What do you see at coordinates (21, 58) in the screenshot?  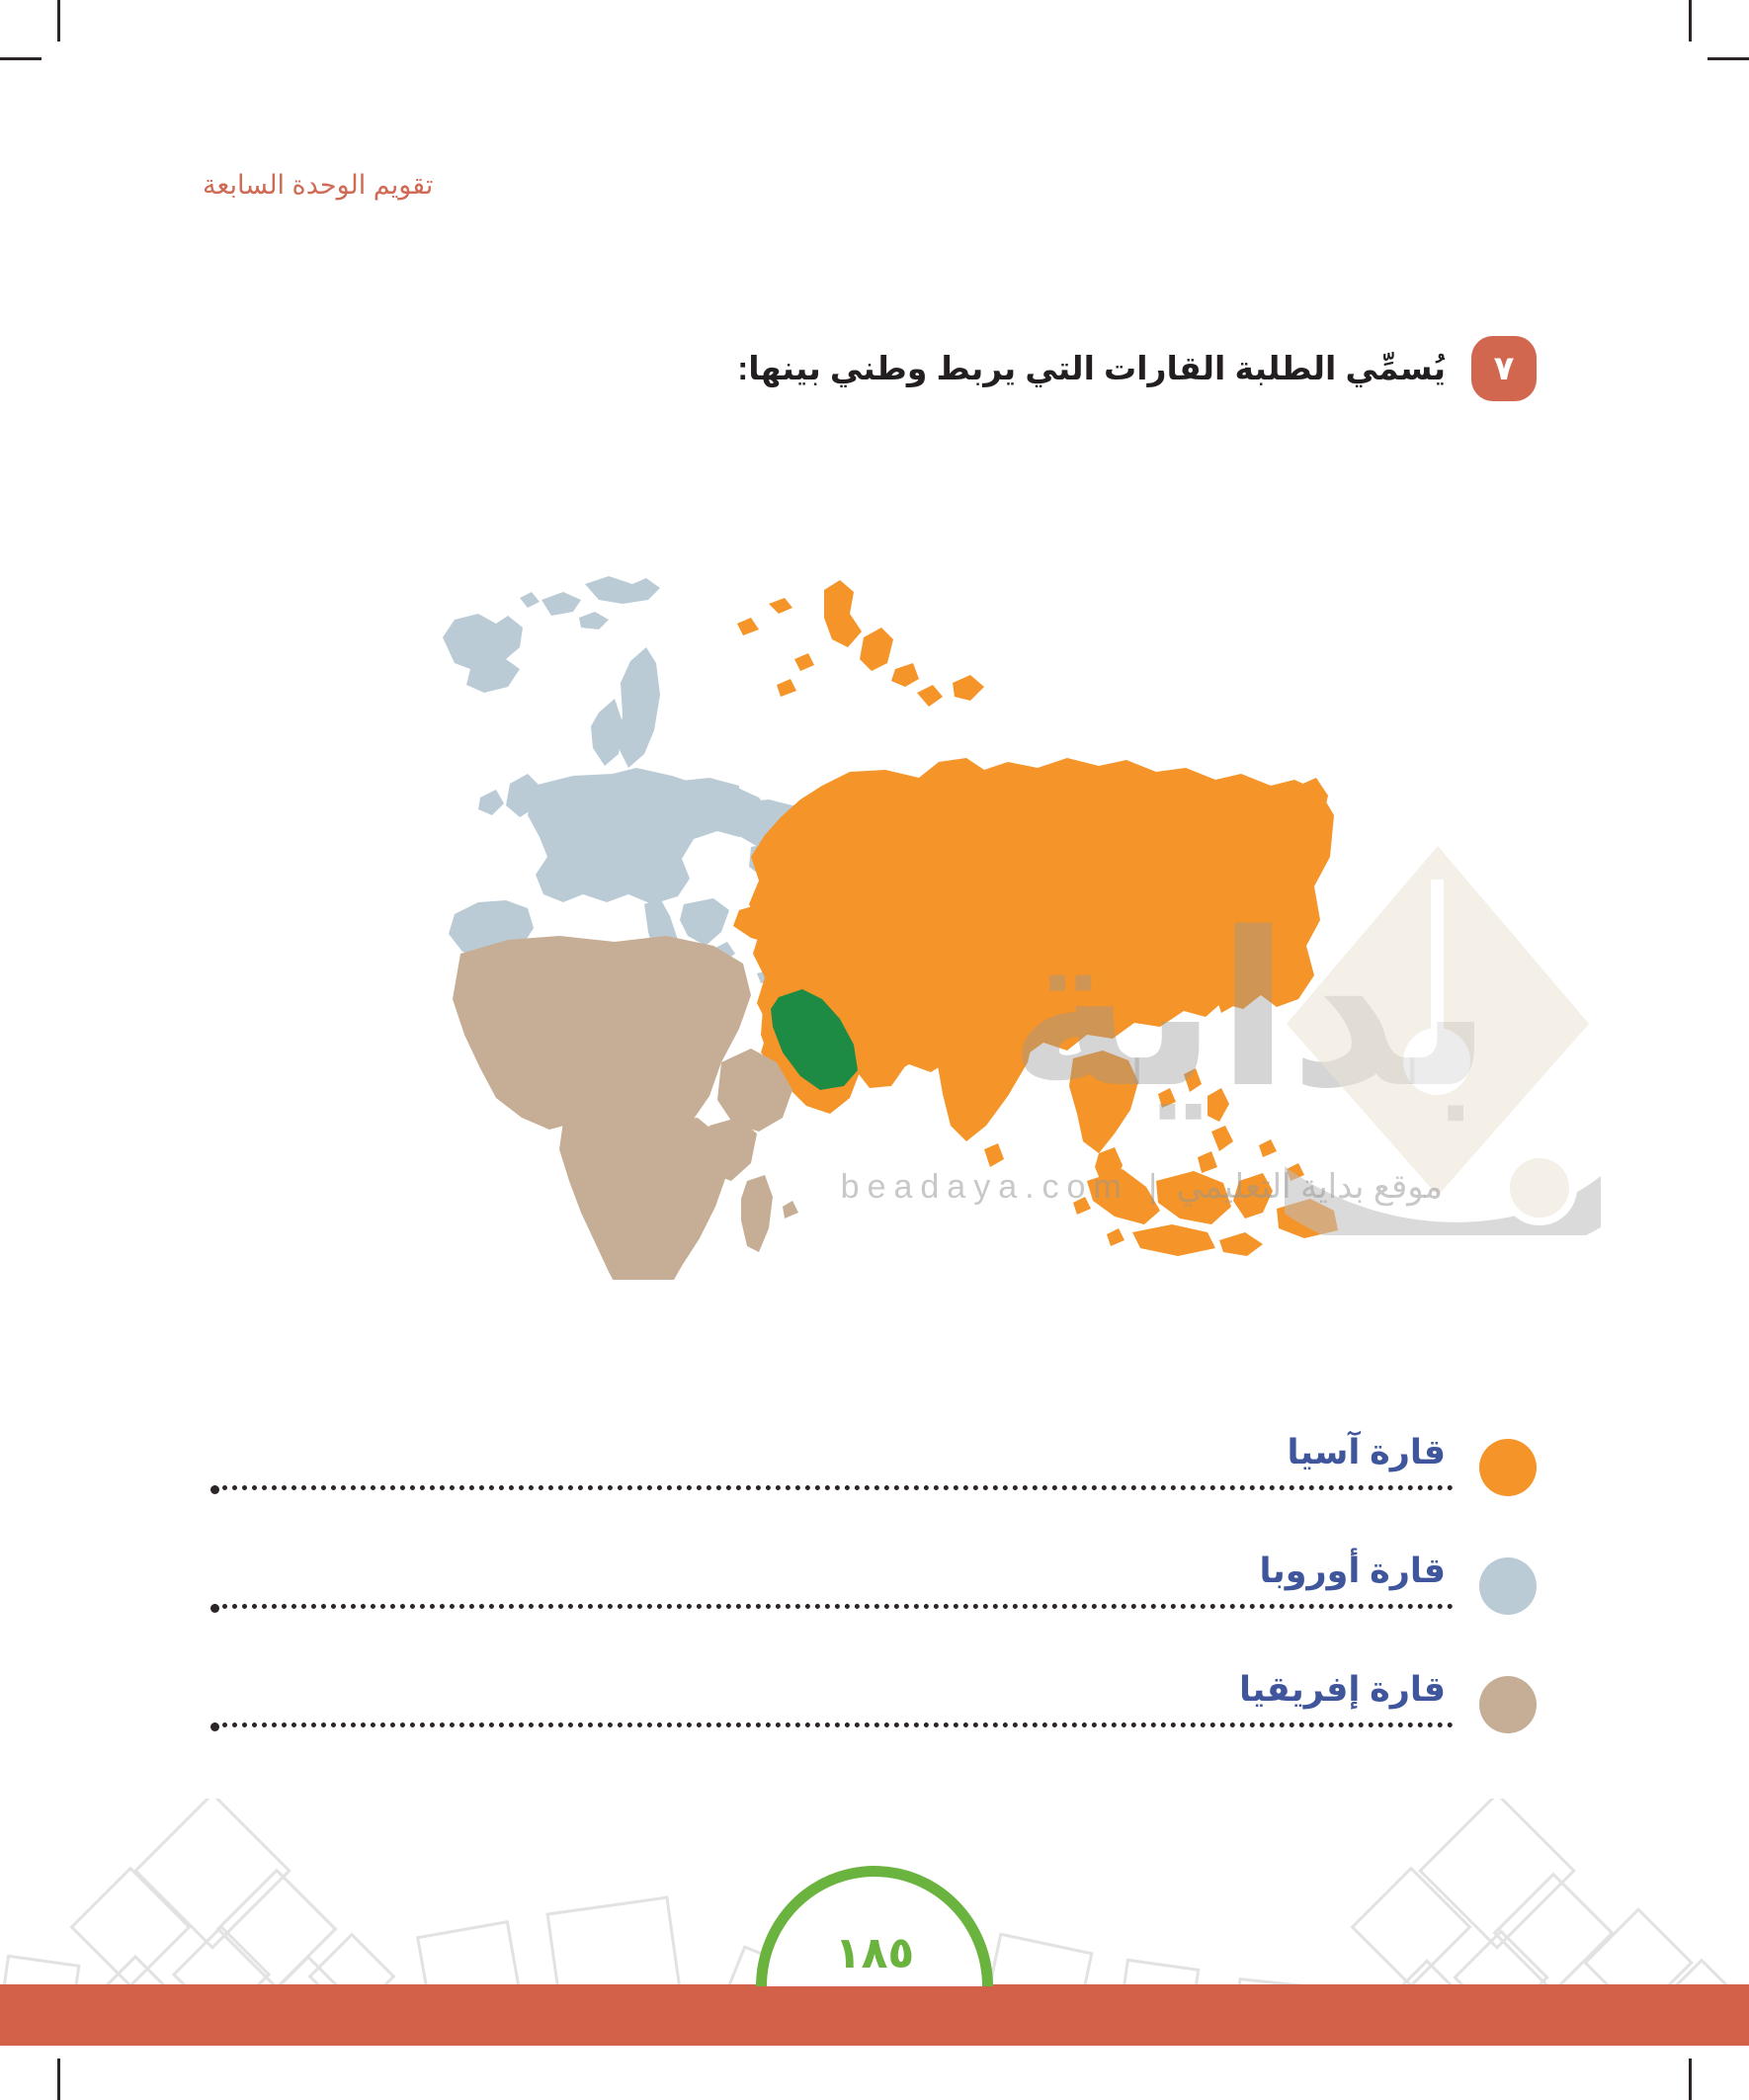 I see `crop-mark-top-left-horizontal` at bounding box center [21, 58].